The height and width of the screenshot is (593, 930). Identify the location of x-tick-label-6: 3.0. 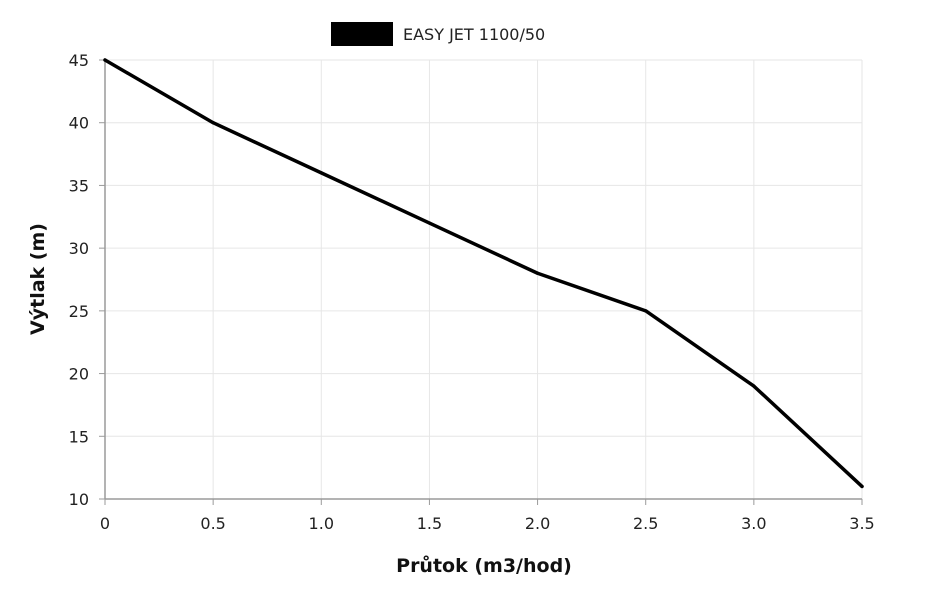
(753, 523).